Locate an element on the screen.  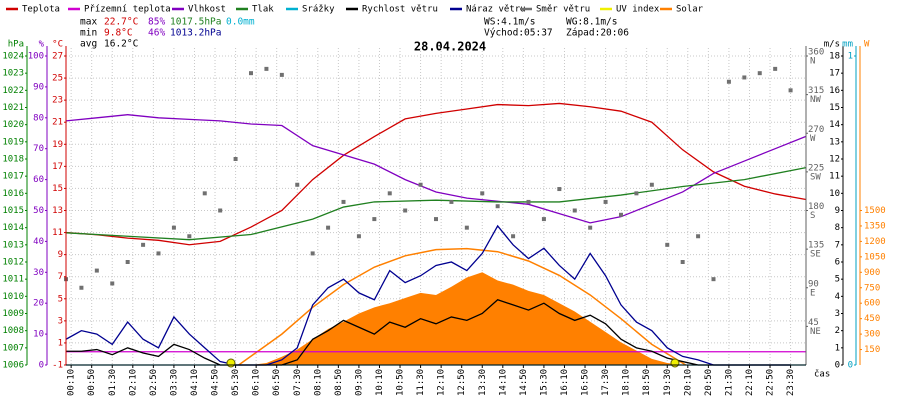
axis-label: hPa is located at coordinates (16, 45).